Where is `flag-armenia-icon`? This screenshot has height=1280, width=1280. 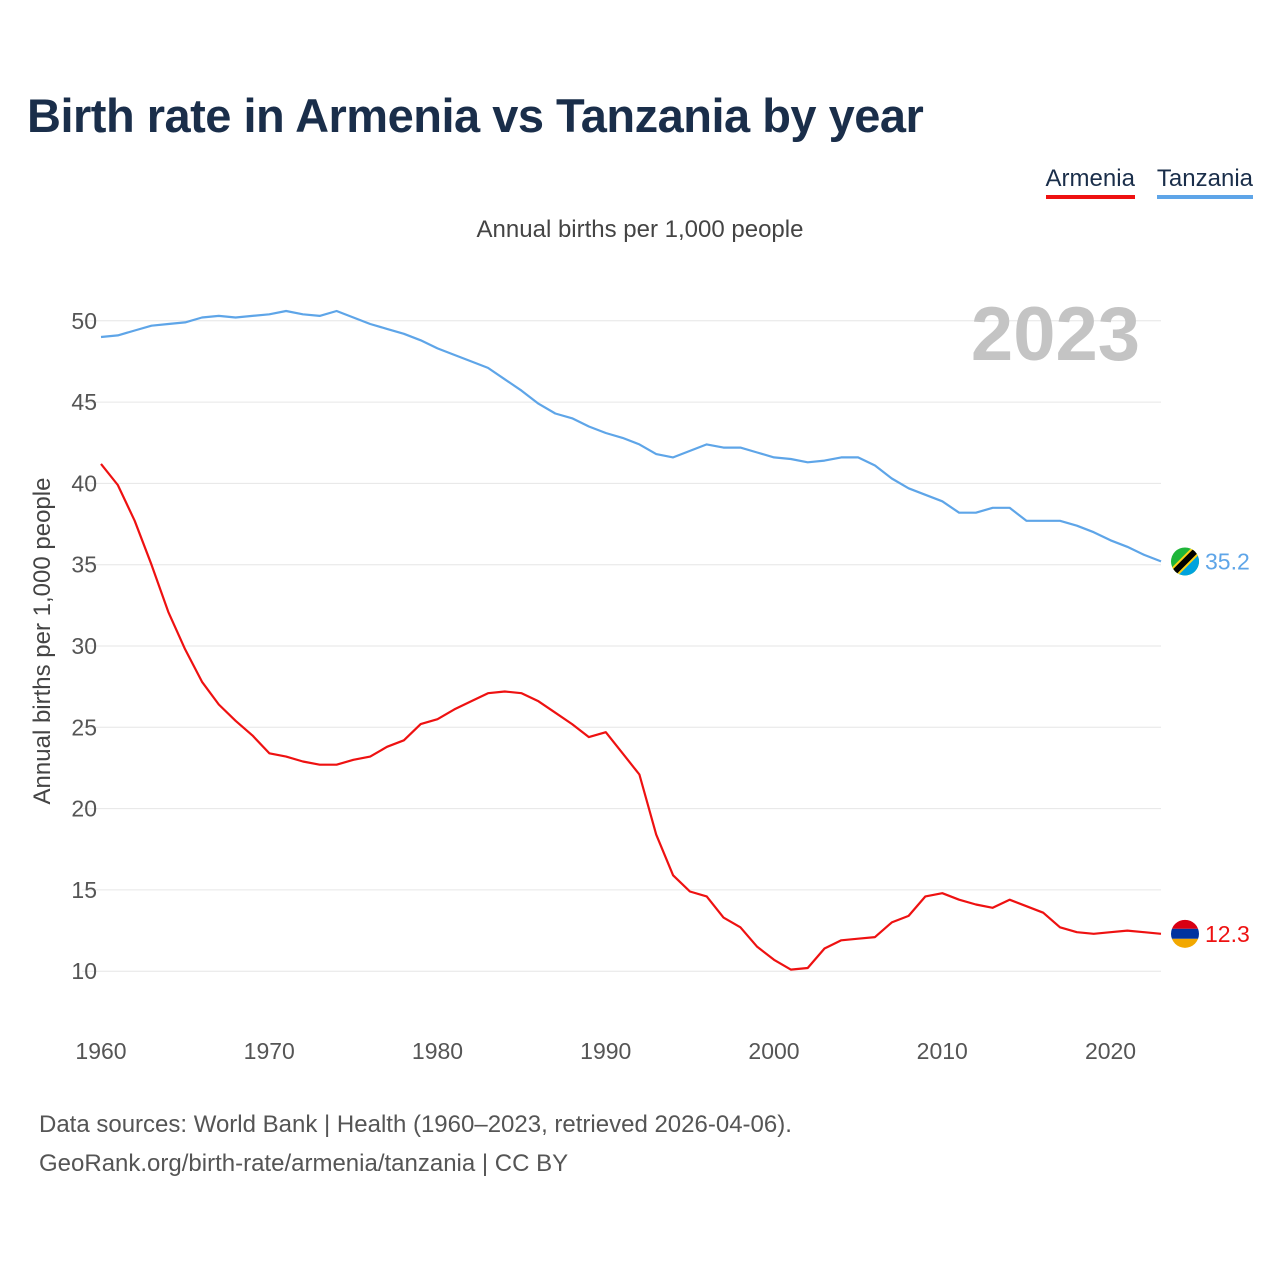 flag-armenia-icon is located at coordinates (1185, 933).